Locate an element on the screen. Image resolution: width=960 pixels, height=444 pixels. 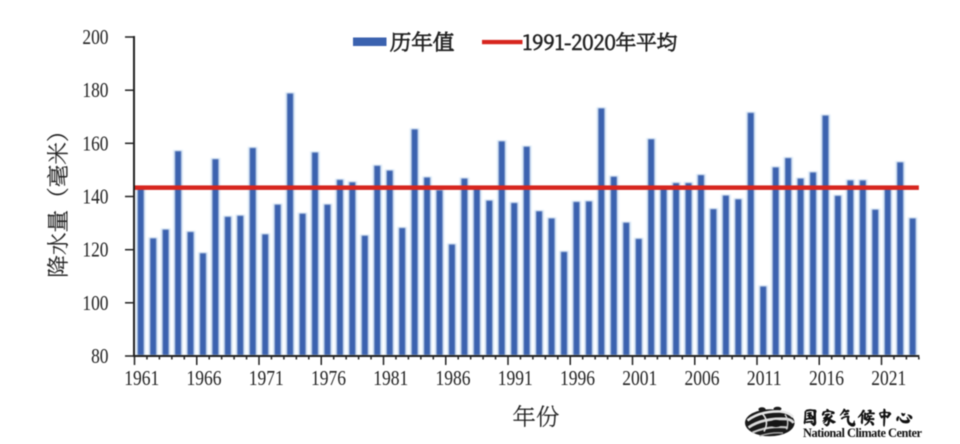
svg-text: 1976 is located at coordinates (328, 378).